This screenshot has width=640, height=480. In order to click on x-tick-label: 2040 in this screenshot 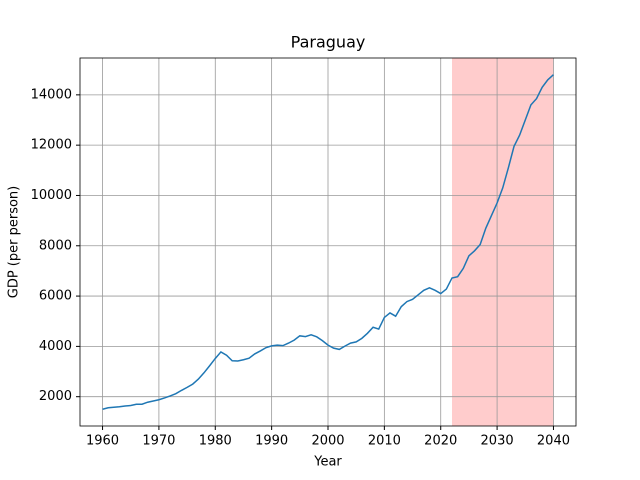, I will do `click(553, 441)`.